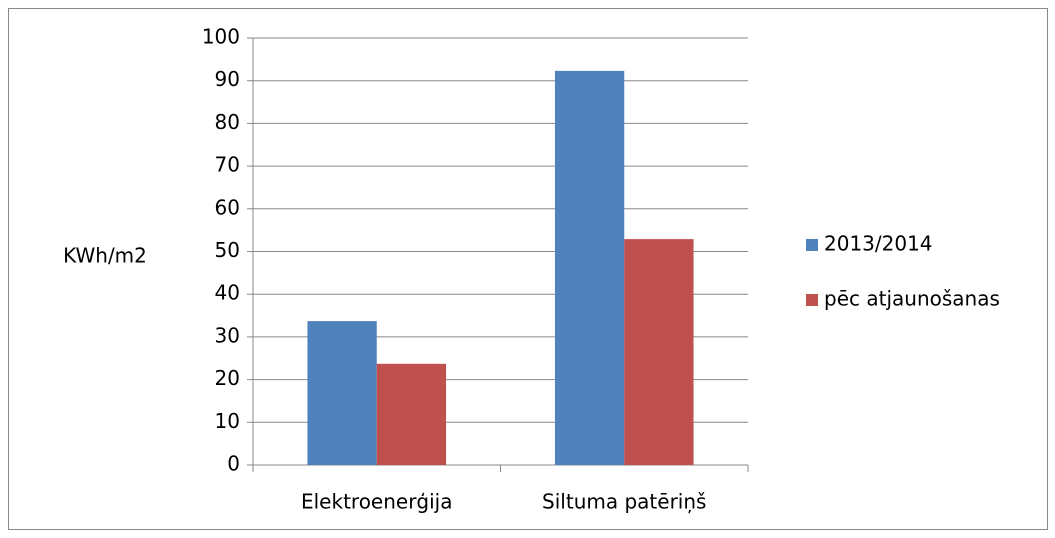  What do you see at coordinates (624, 502) in the screenshot?
I see `x-tick-label: Siltuma patēriņš` at bounding box center [624, 502].